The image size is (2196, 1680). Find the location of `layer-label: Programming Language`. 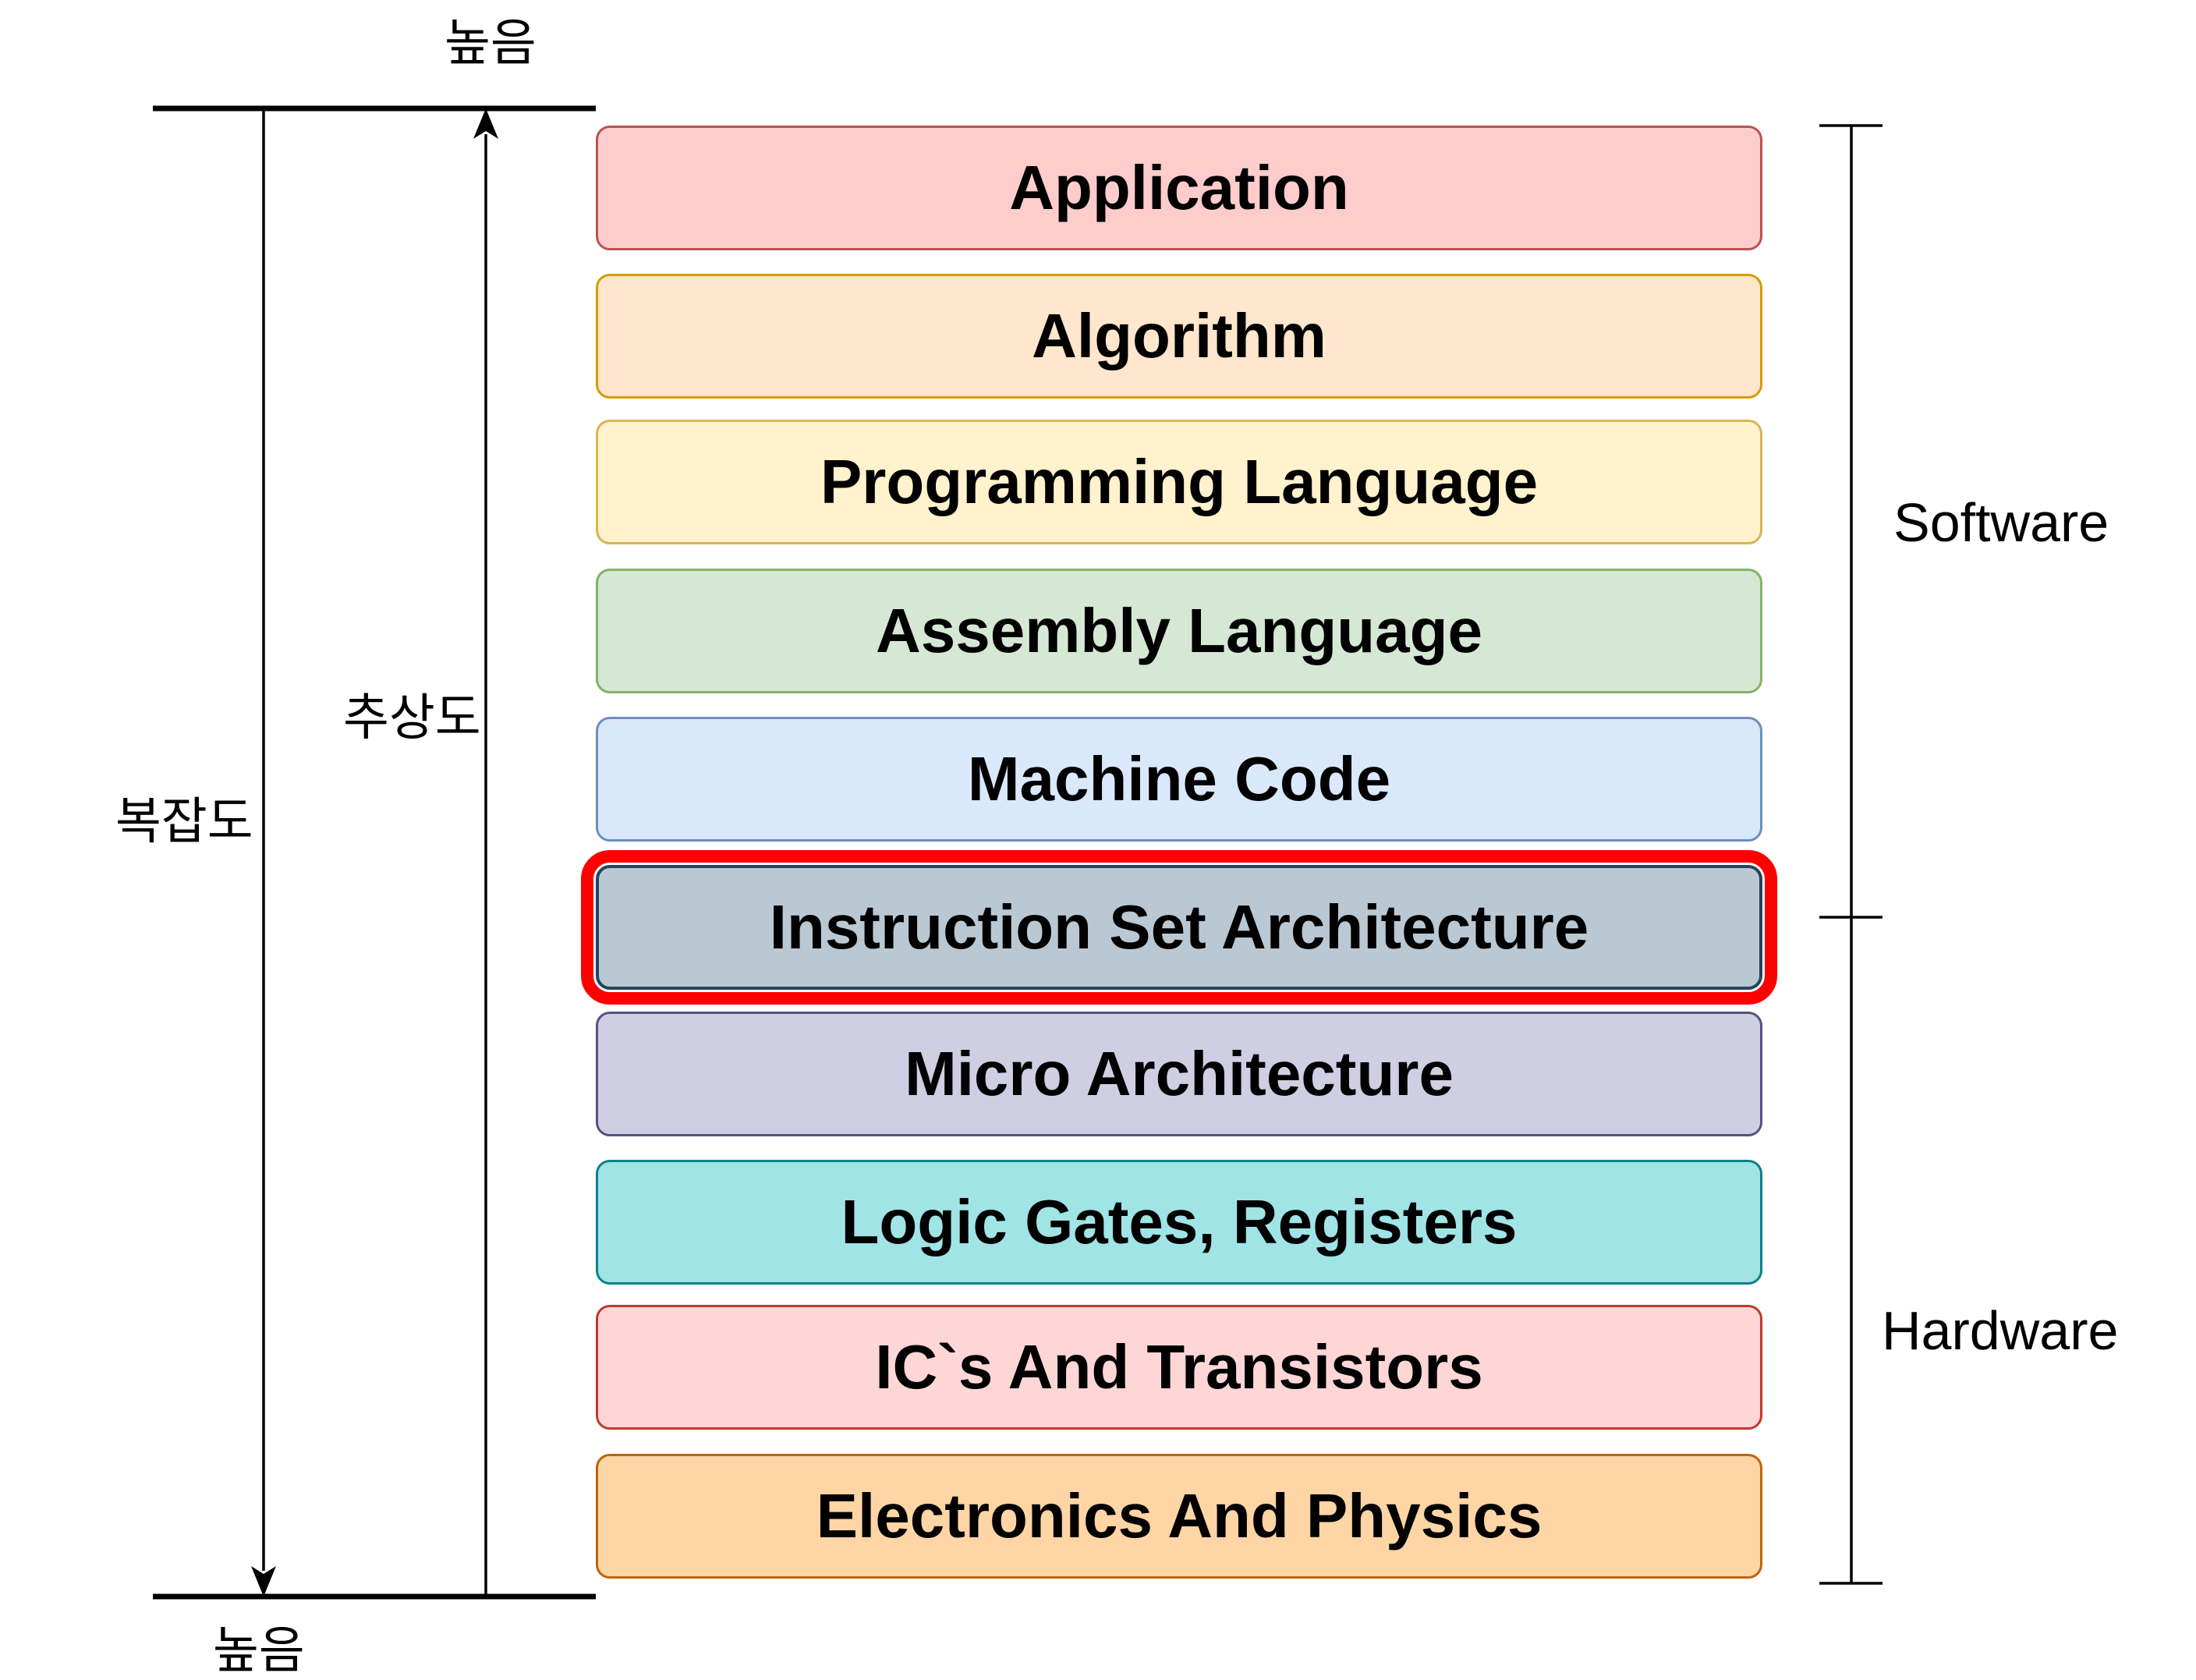

layer-label: Programming Language is located at coordinates (1179, 481).